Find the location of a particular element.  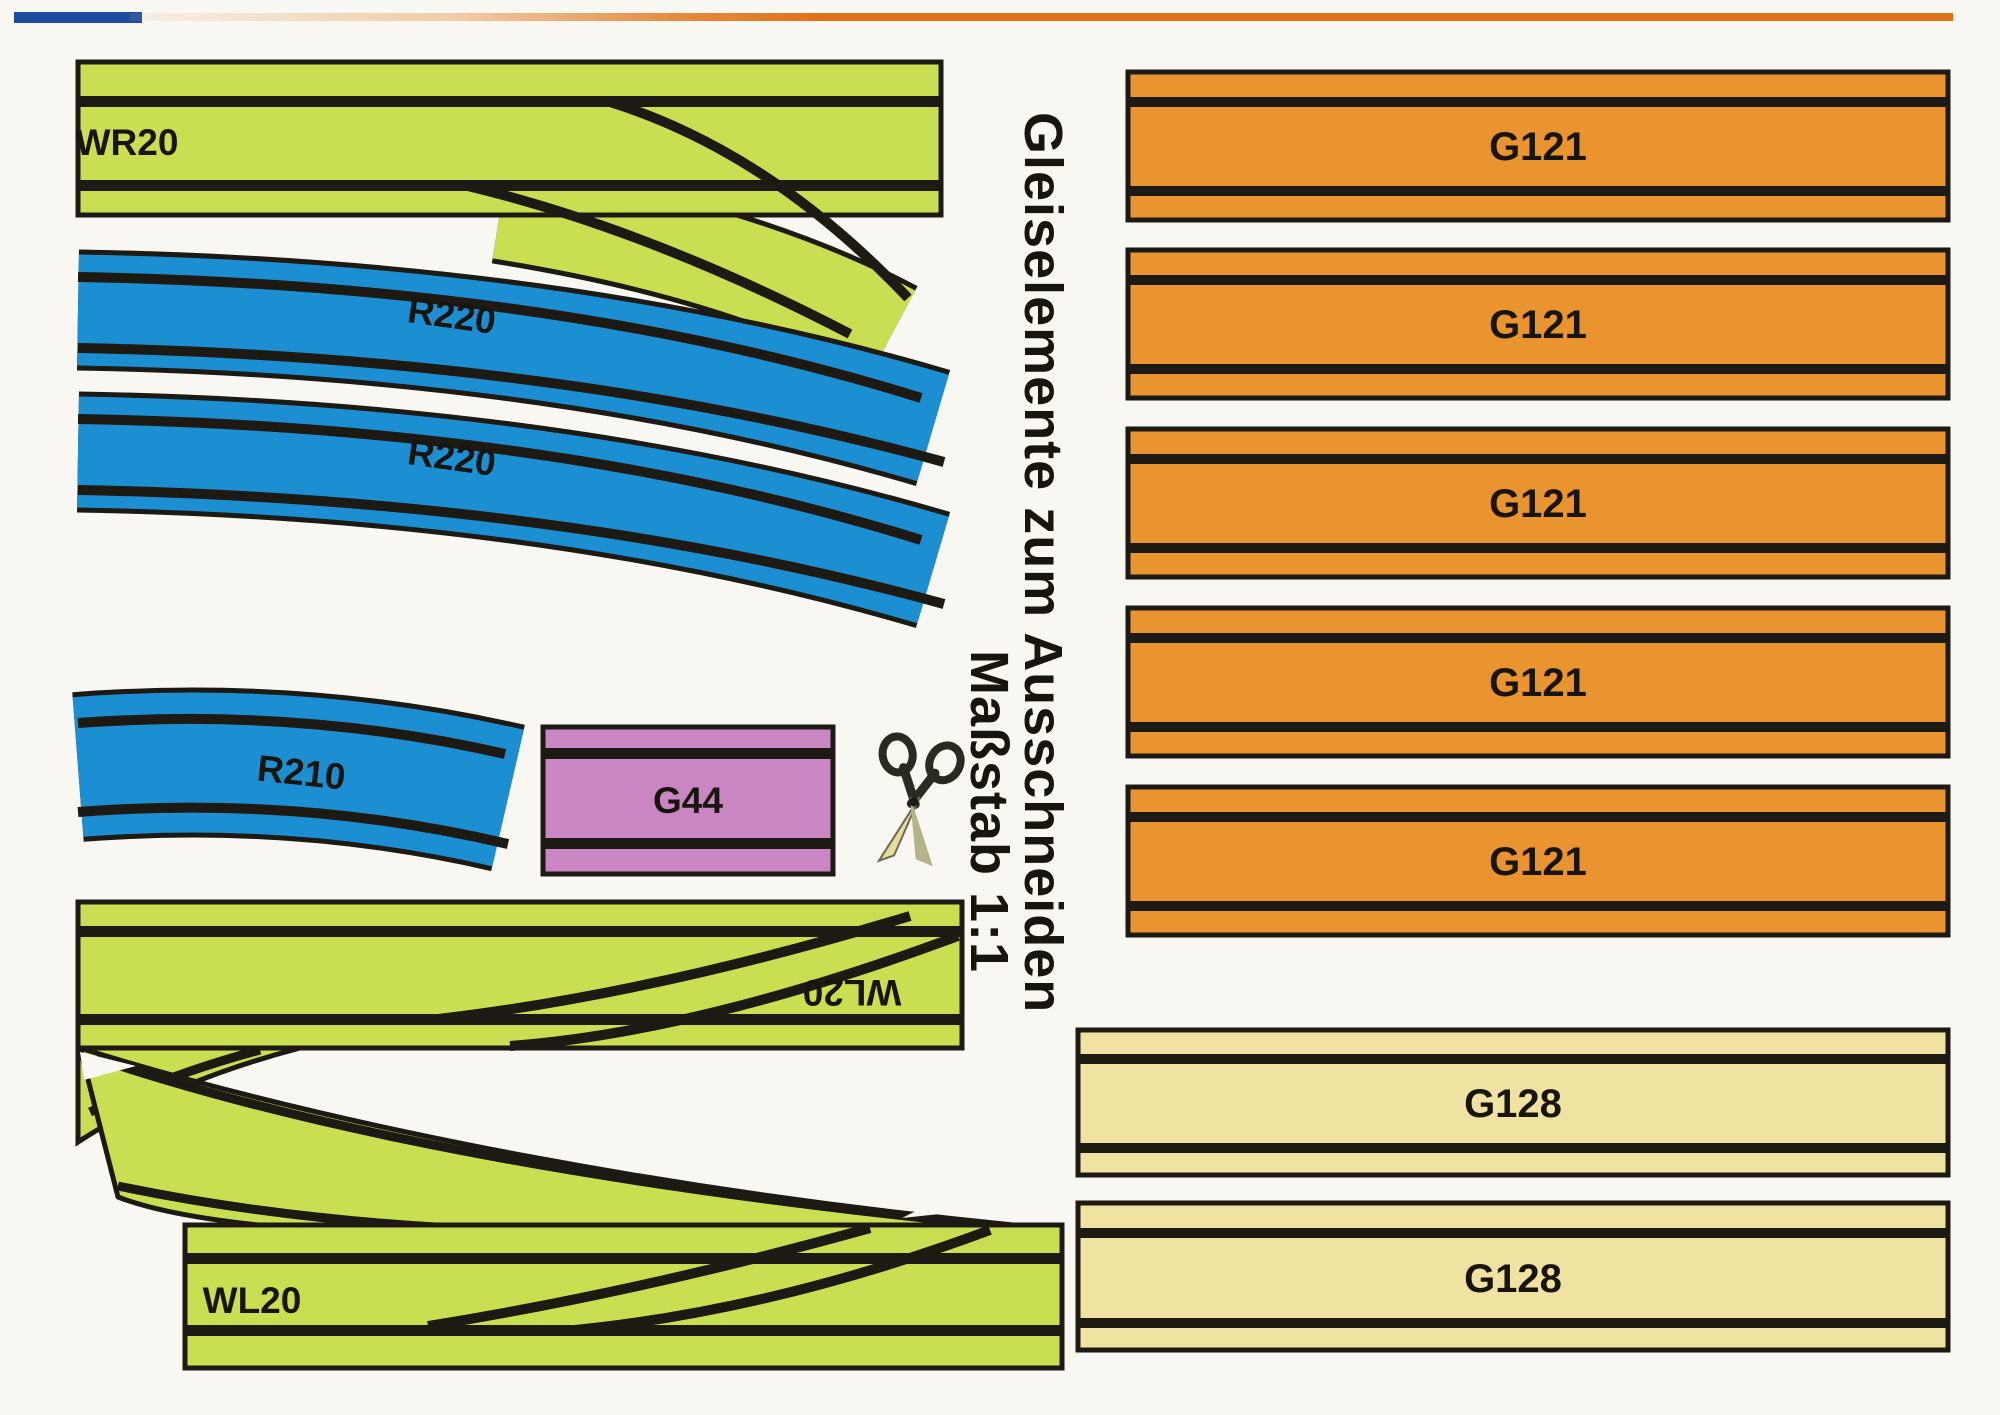

piece-g128-group: G128 G128 is located at coordinates (1513, 1190).